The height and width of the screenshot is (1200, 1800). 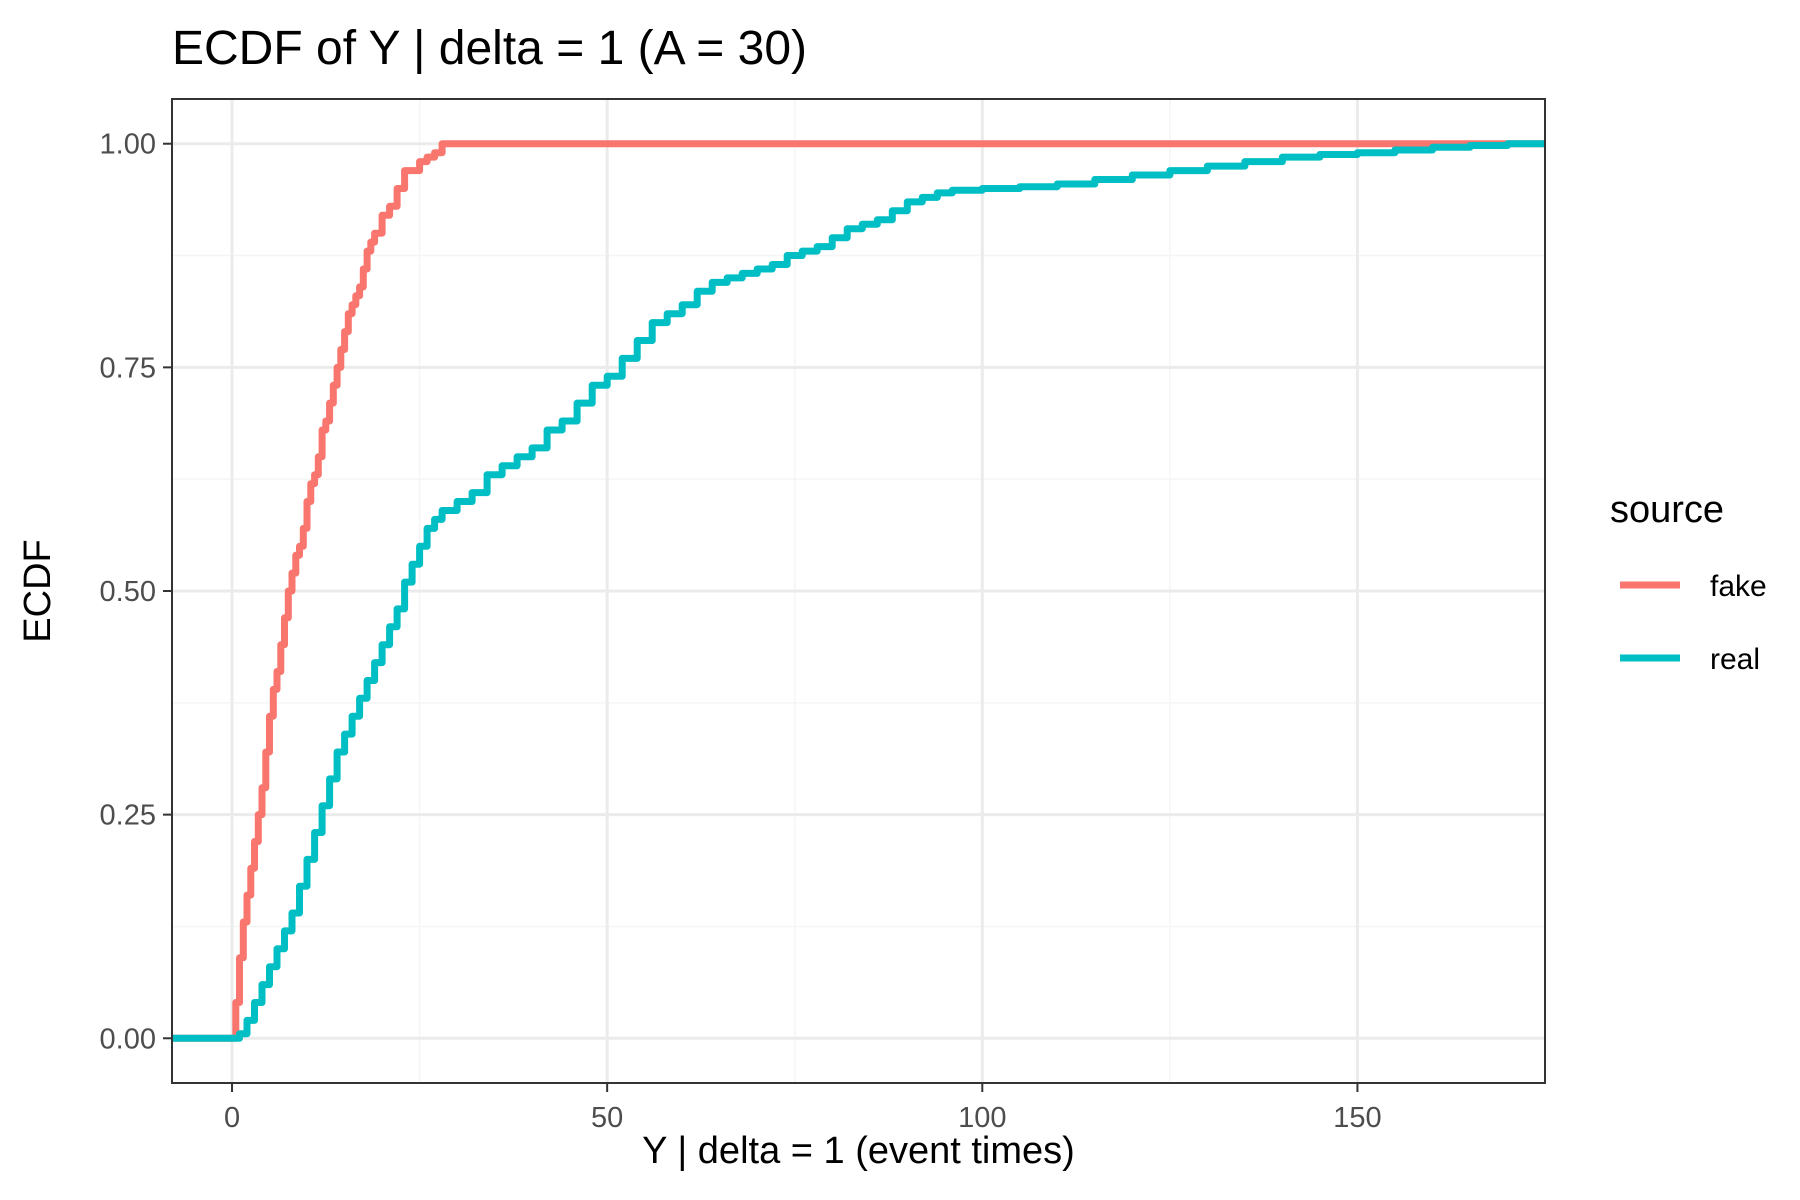 I want to click on x-axis: 0 50 100 150, so click(x=803, y=1108).